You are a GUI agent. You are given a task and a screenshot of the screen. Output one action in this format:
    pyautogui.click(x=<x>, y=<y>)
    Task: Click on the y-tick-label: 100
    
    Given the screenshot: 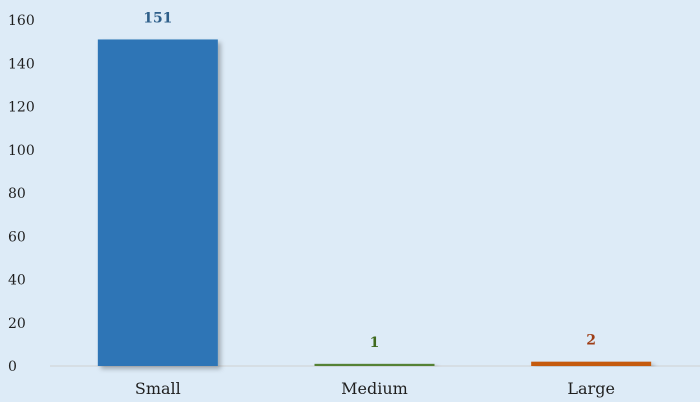 What is the action you would take?
    pyautogui.click(x=21, y=151)
    